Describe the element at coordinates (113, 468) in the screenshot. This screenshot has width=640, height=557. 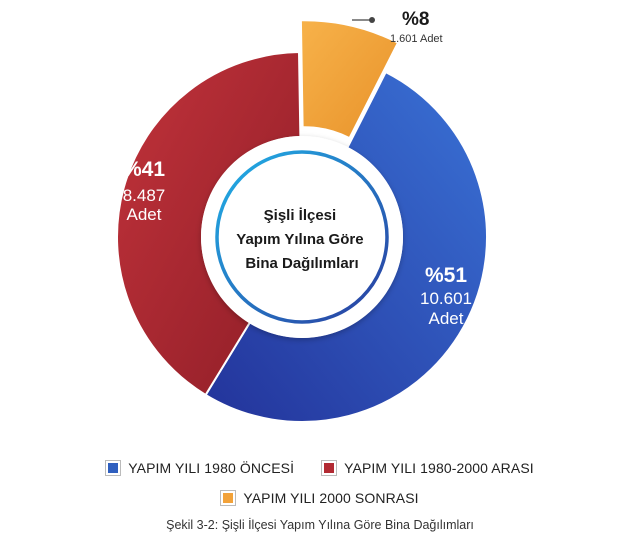
I see `legend-swatch-blue` at that location.